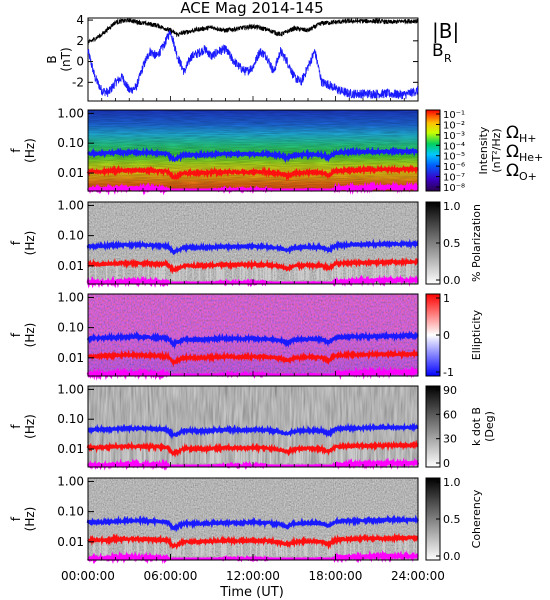 The width and height of the screenshot is (550, 600). What do you see at coordinates (433, 150) in the screenshot?
I see `colorbar-scale` at bounding box center [433, 150].